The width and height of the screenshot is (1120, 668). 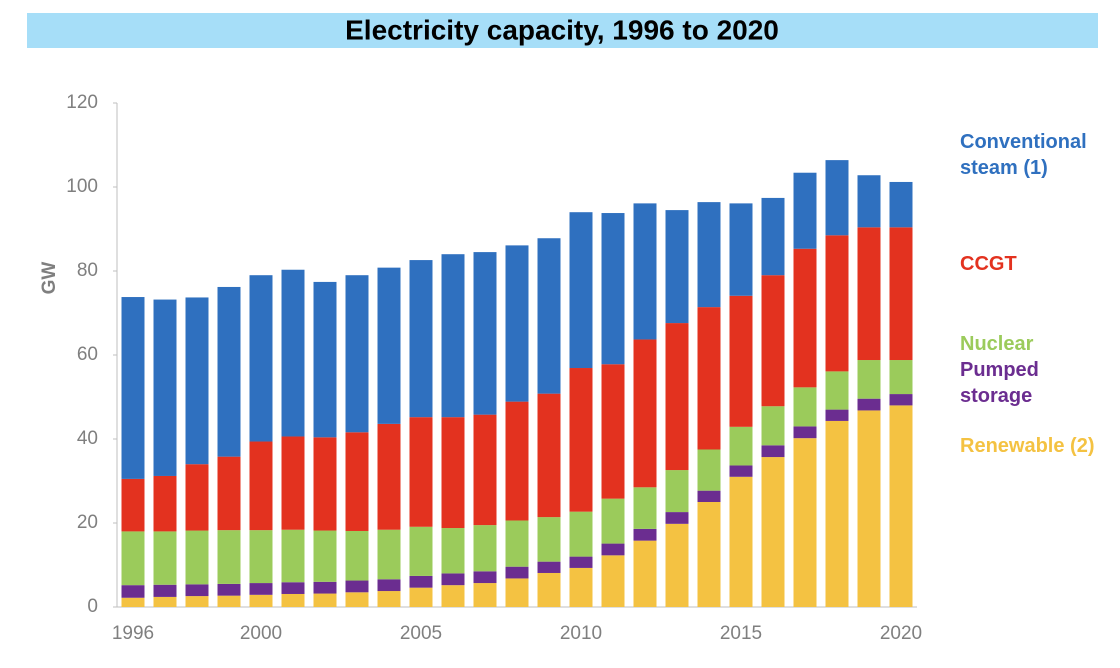 What do you see at coordinates (87, 438) in the screenshot?
I see `y-tick-label: 40` at bounding box center [87, 438].